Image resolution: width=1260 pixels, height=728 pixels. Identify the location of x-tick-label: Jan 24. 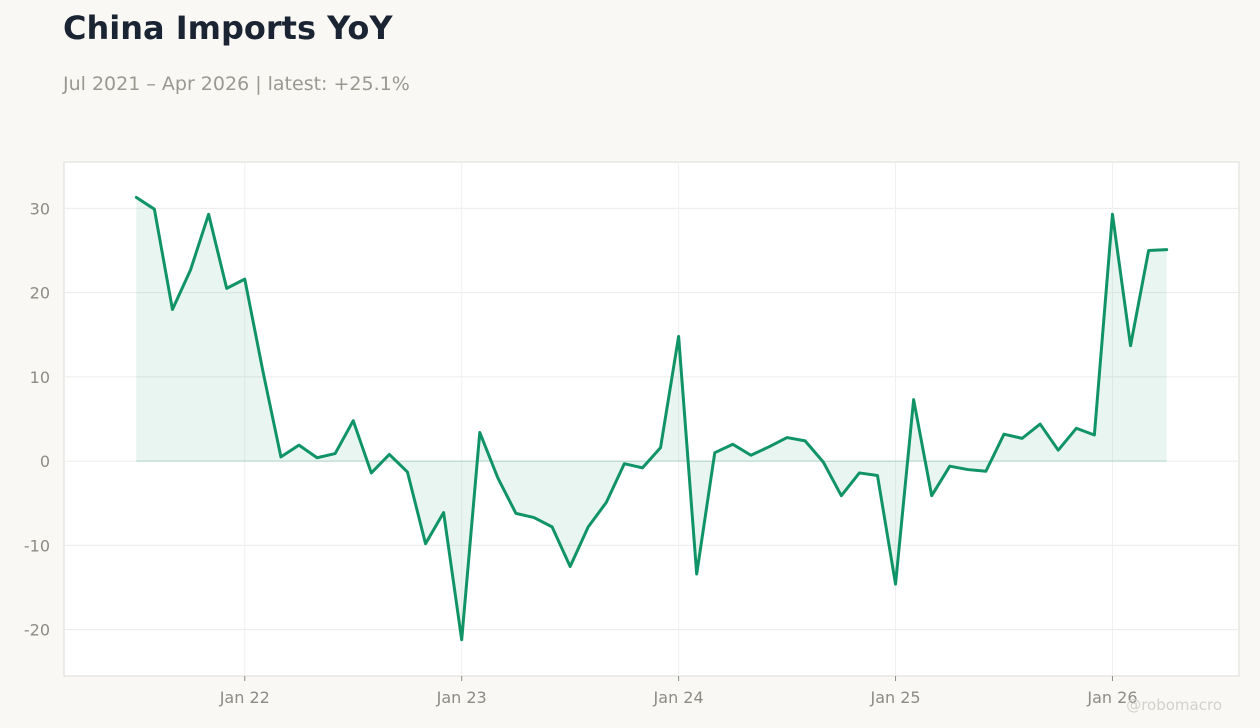
(678, 697).